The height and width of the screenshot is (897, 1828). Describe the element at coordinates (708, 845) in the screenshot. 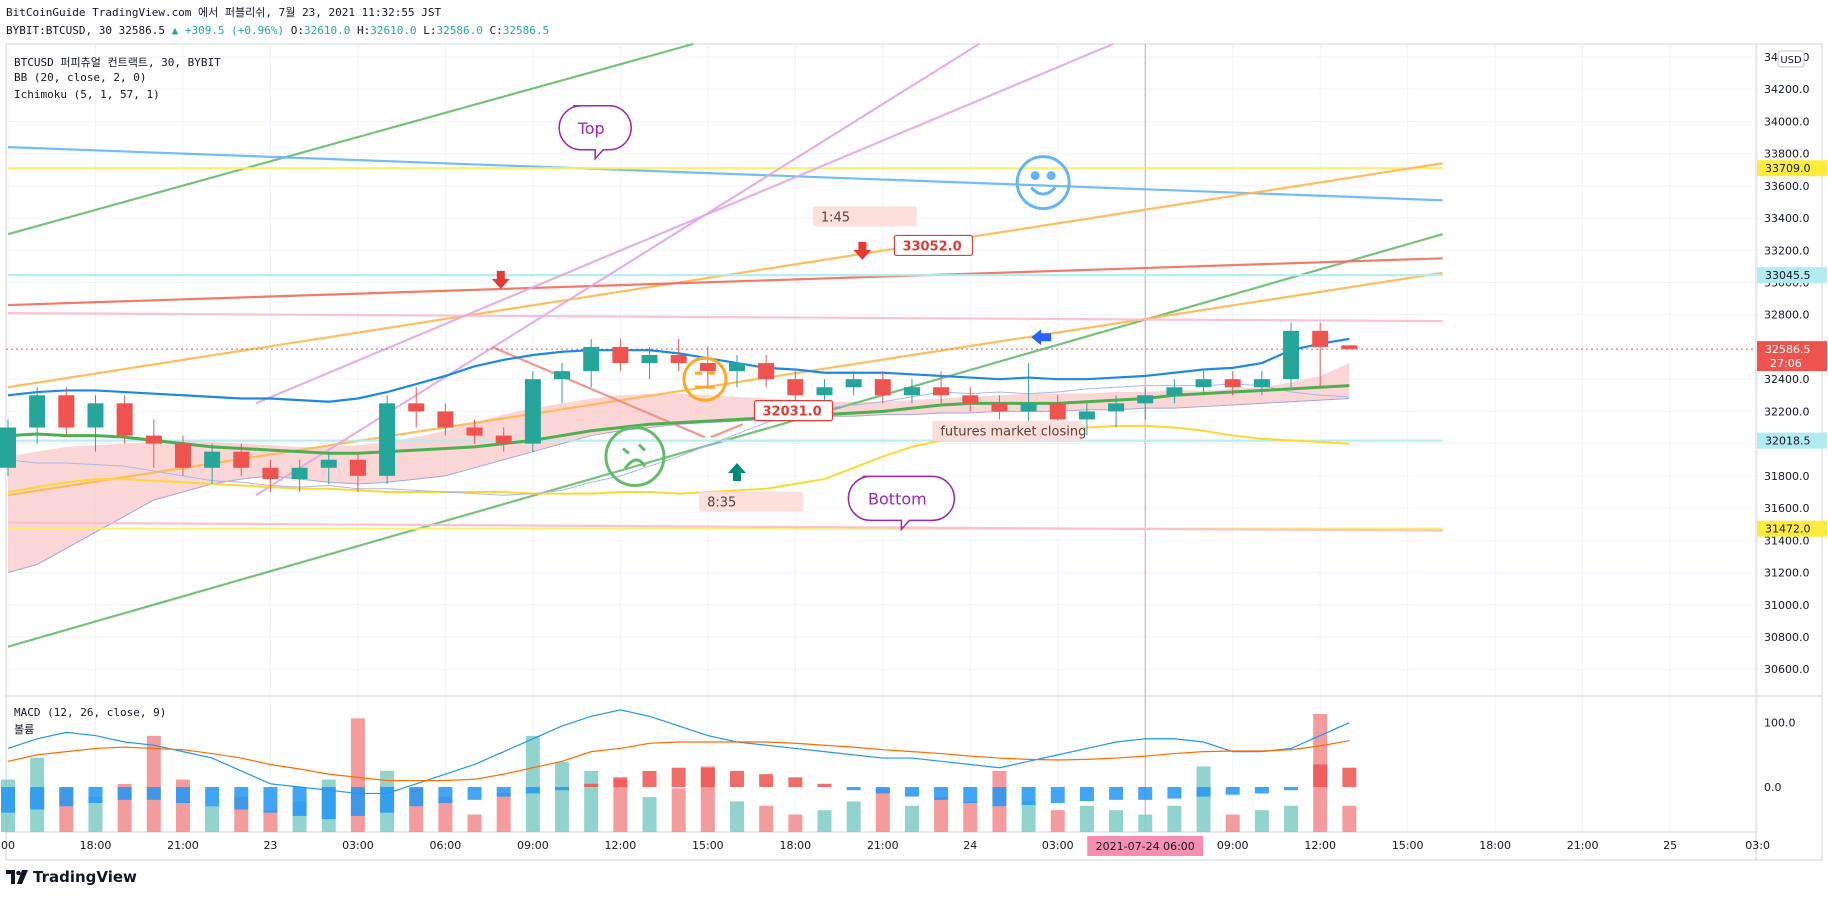

I see `time-tick: 15:00` at that location.